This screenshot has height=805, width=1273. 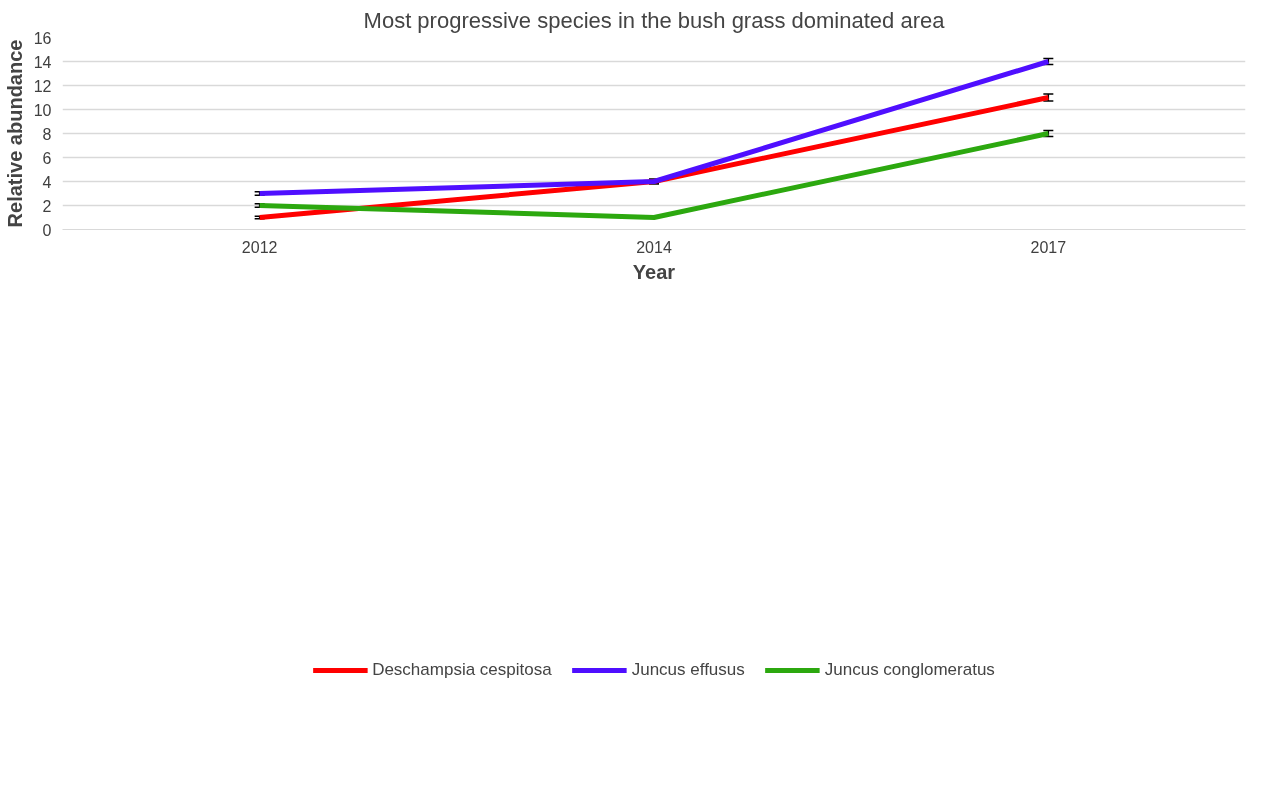 I want to click on legend-label: Juncus conglomeratus, so click(x=909, y=670).